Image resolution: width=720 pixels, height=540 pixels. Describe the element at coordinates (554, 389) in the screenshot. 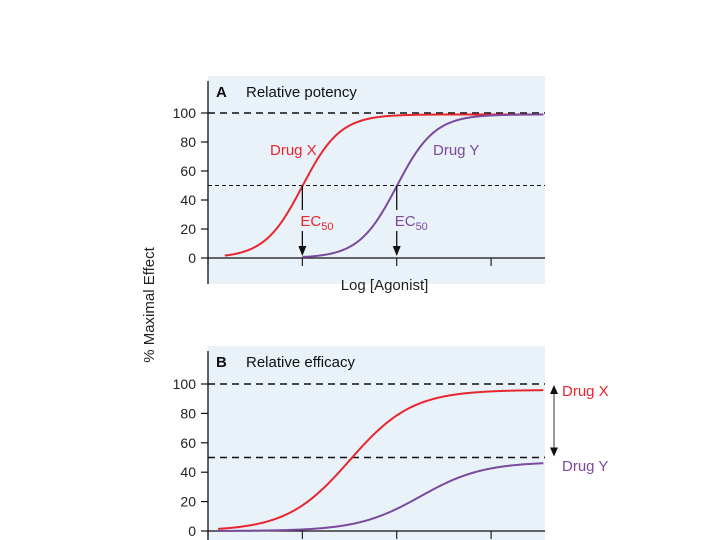

I see `efficacy-arrowhead-top` at that location.